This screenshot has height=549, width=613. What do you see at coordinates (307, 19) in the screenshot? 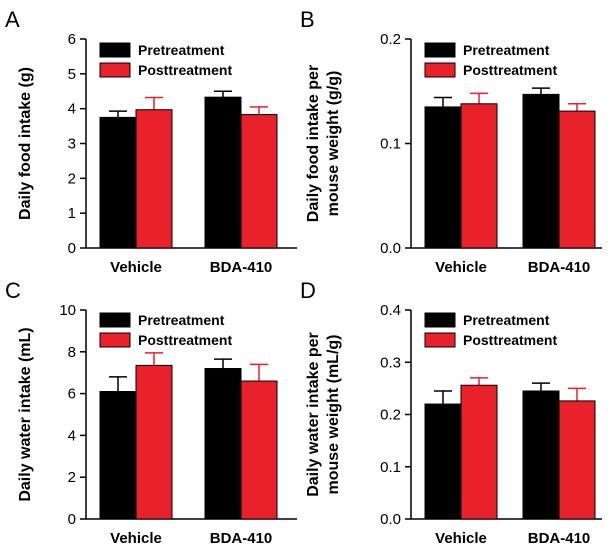
I see `panel-letter: B` at bounding box center [307, 19].